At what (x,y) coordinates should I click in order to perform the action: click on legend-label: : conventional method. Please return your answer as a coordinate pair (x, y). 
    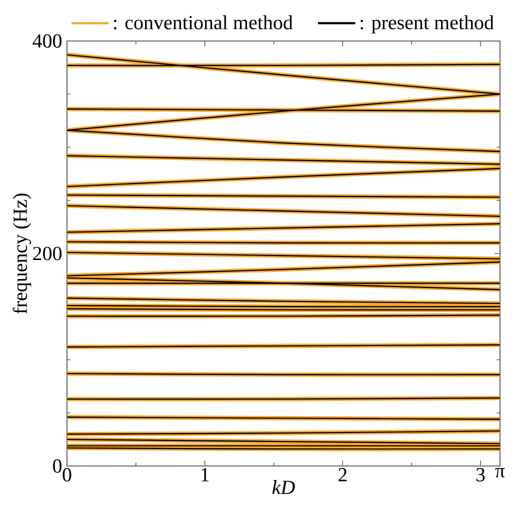
    Looking at the image, I should click on (203, 22).